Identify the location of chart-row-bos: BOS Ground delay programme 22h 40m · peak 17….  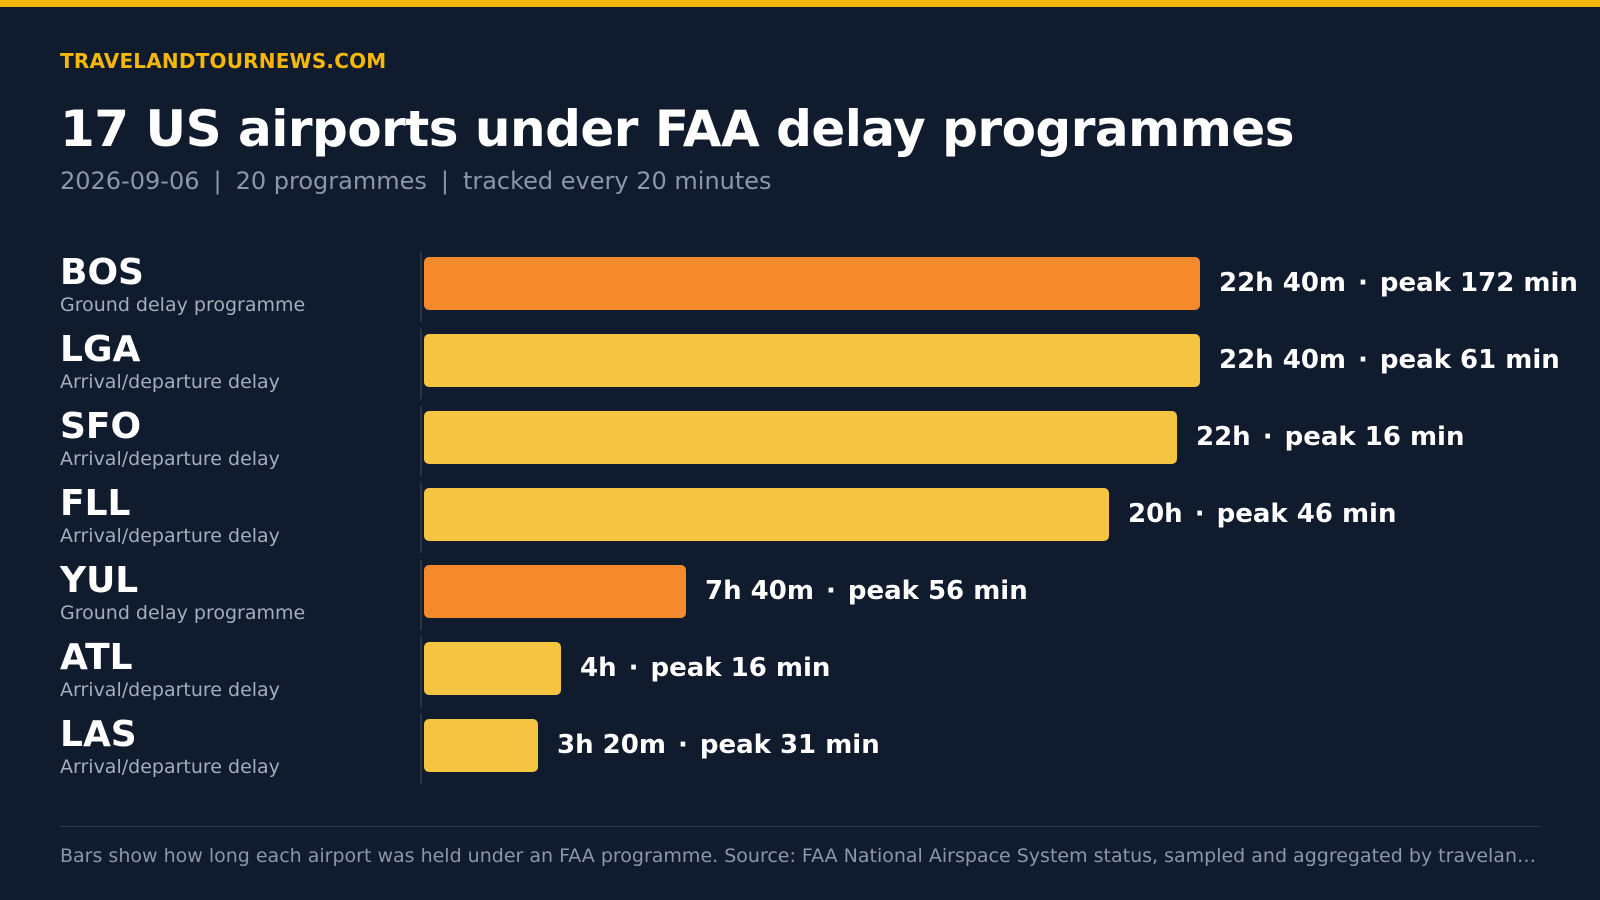
(800, 290).